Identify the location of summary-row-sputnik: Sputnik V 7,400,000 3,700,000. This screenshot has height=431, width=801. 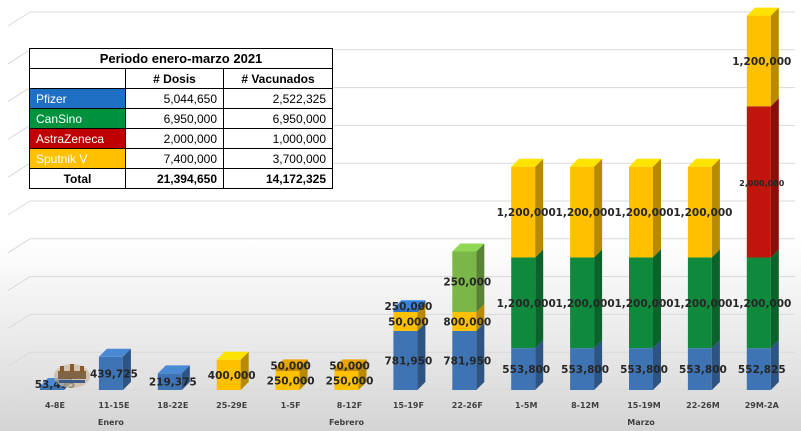
(181, 158).